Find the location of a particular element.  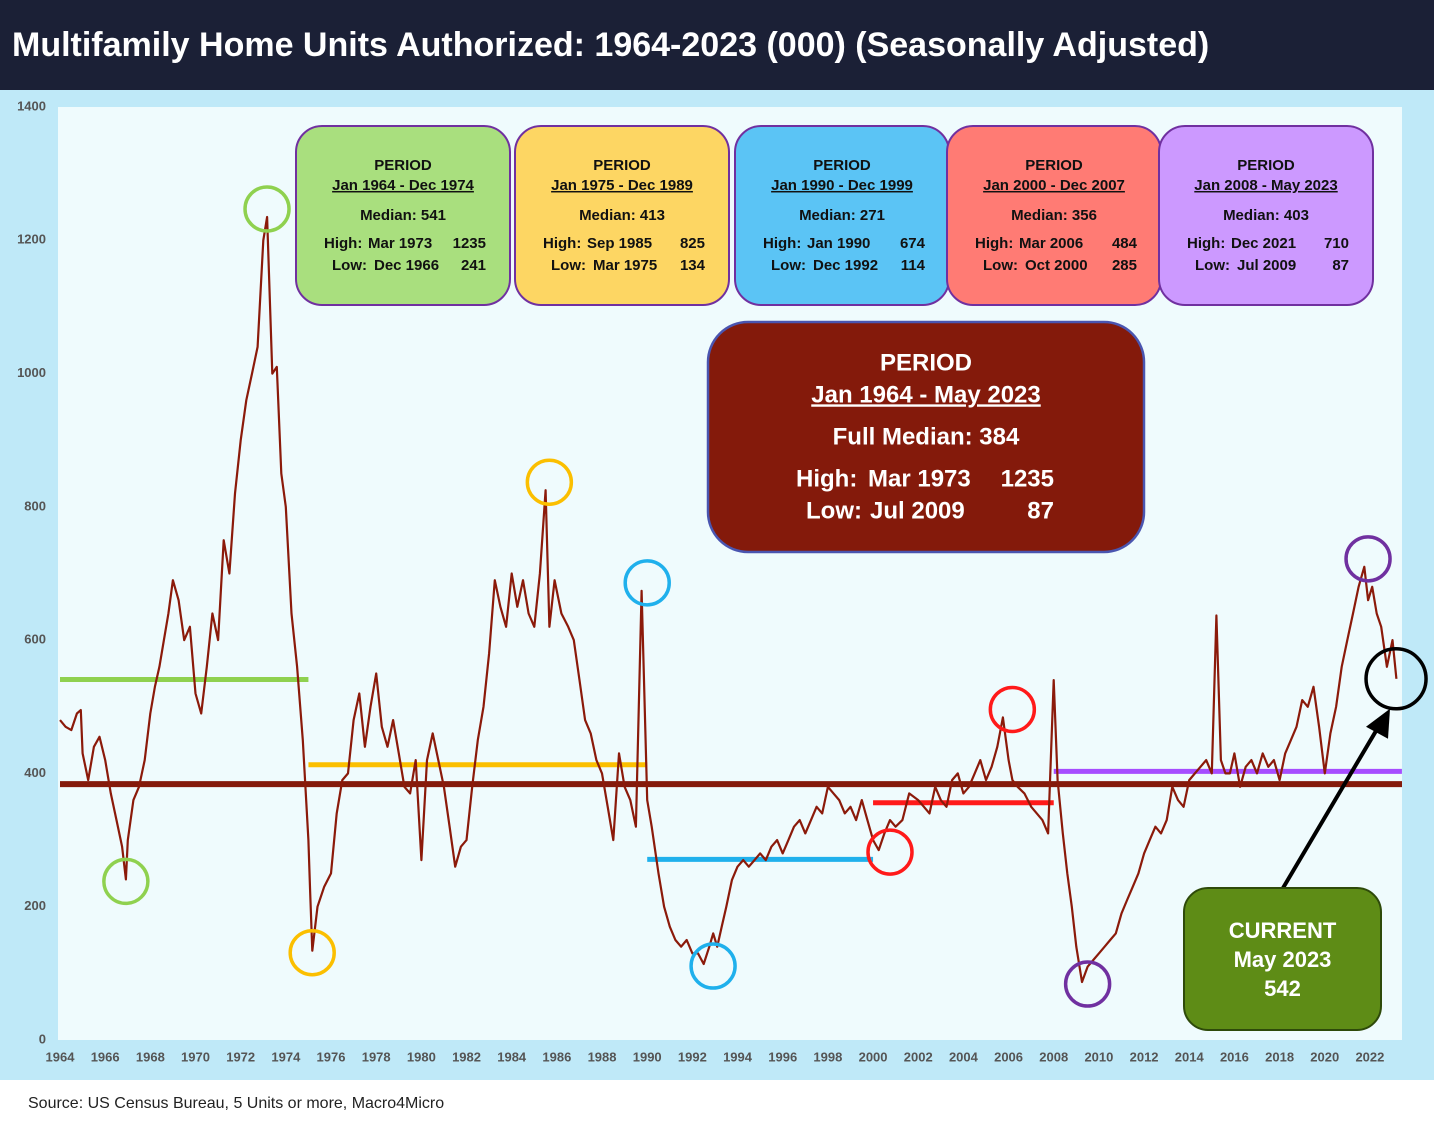

x-tick-label: 1978 is located at coordinates (376, 1056).